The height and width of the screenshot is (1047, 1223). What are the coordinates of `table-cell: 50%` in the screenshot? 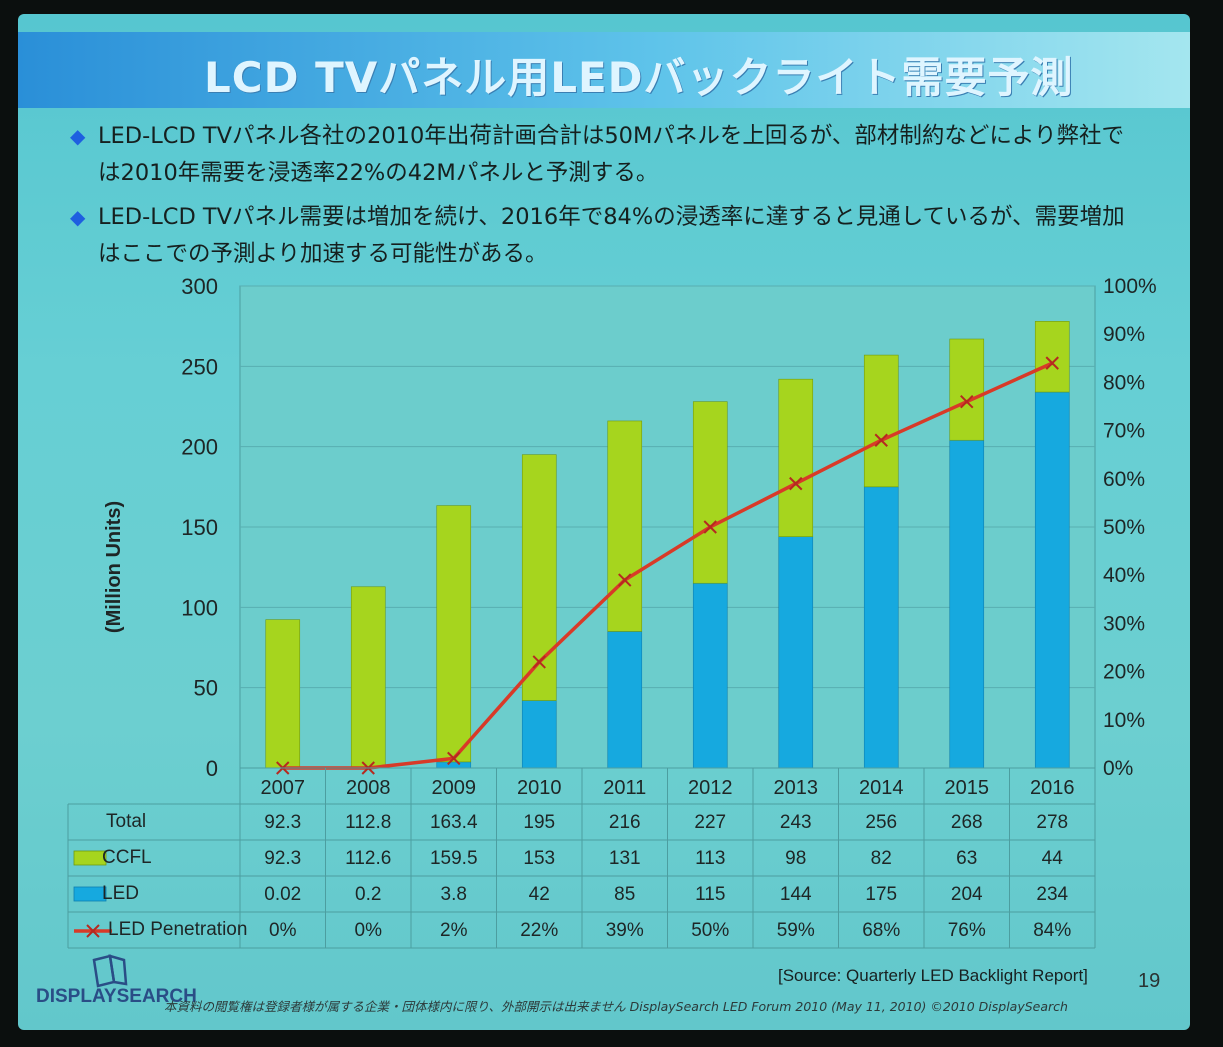 It's located at (710, 930).